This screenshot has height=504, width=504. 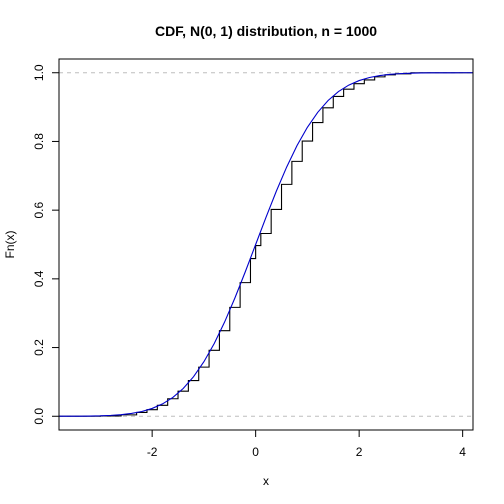 I want to click on x-tick-label-2: 2, so click(x=359, y=452).